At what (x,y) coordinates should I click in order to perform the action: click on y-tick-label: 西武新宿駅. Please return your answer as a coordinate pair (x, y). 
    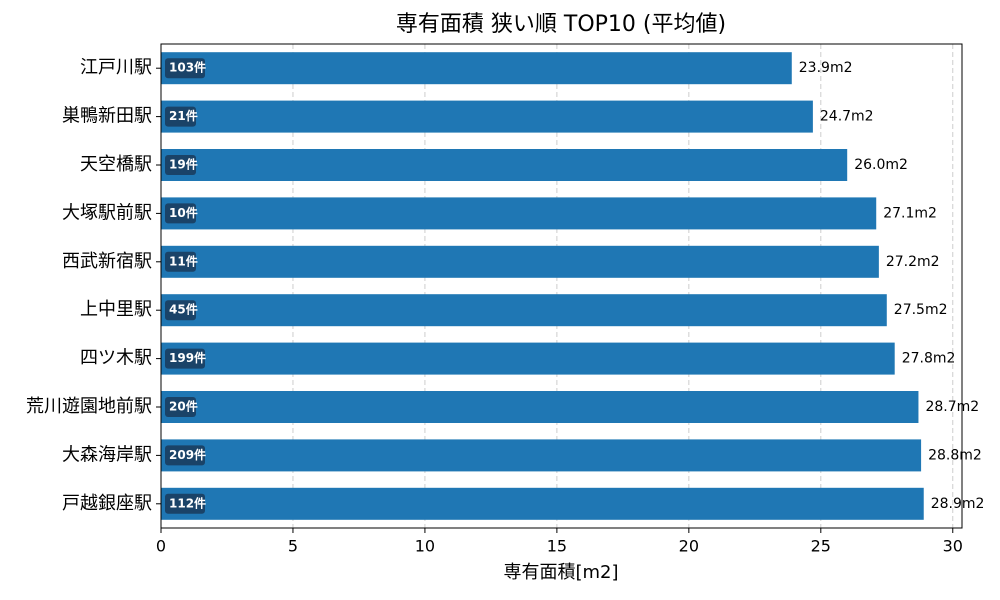
    Looking at the image, I should click on (107, 261).